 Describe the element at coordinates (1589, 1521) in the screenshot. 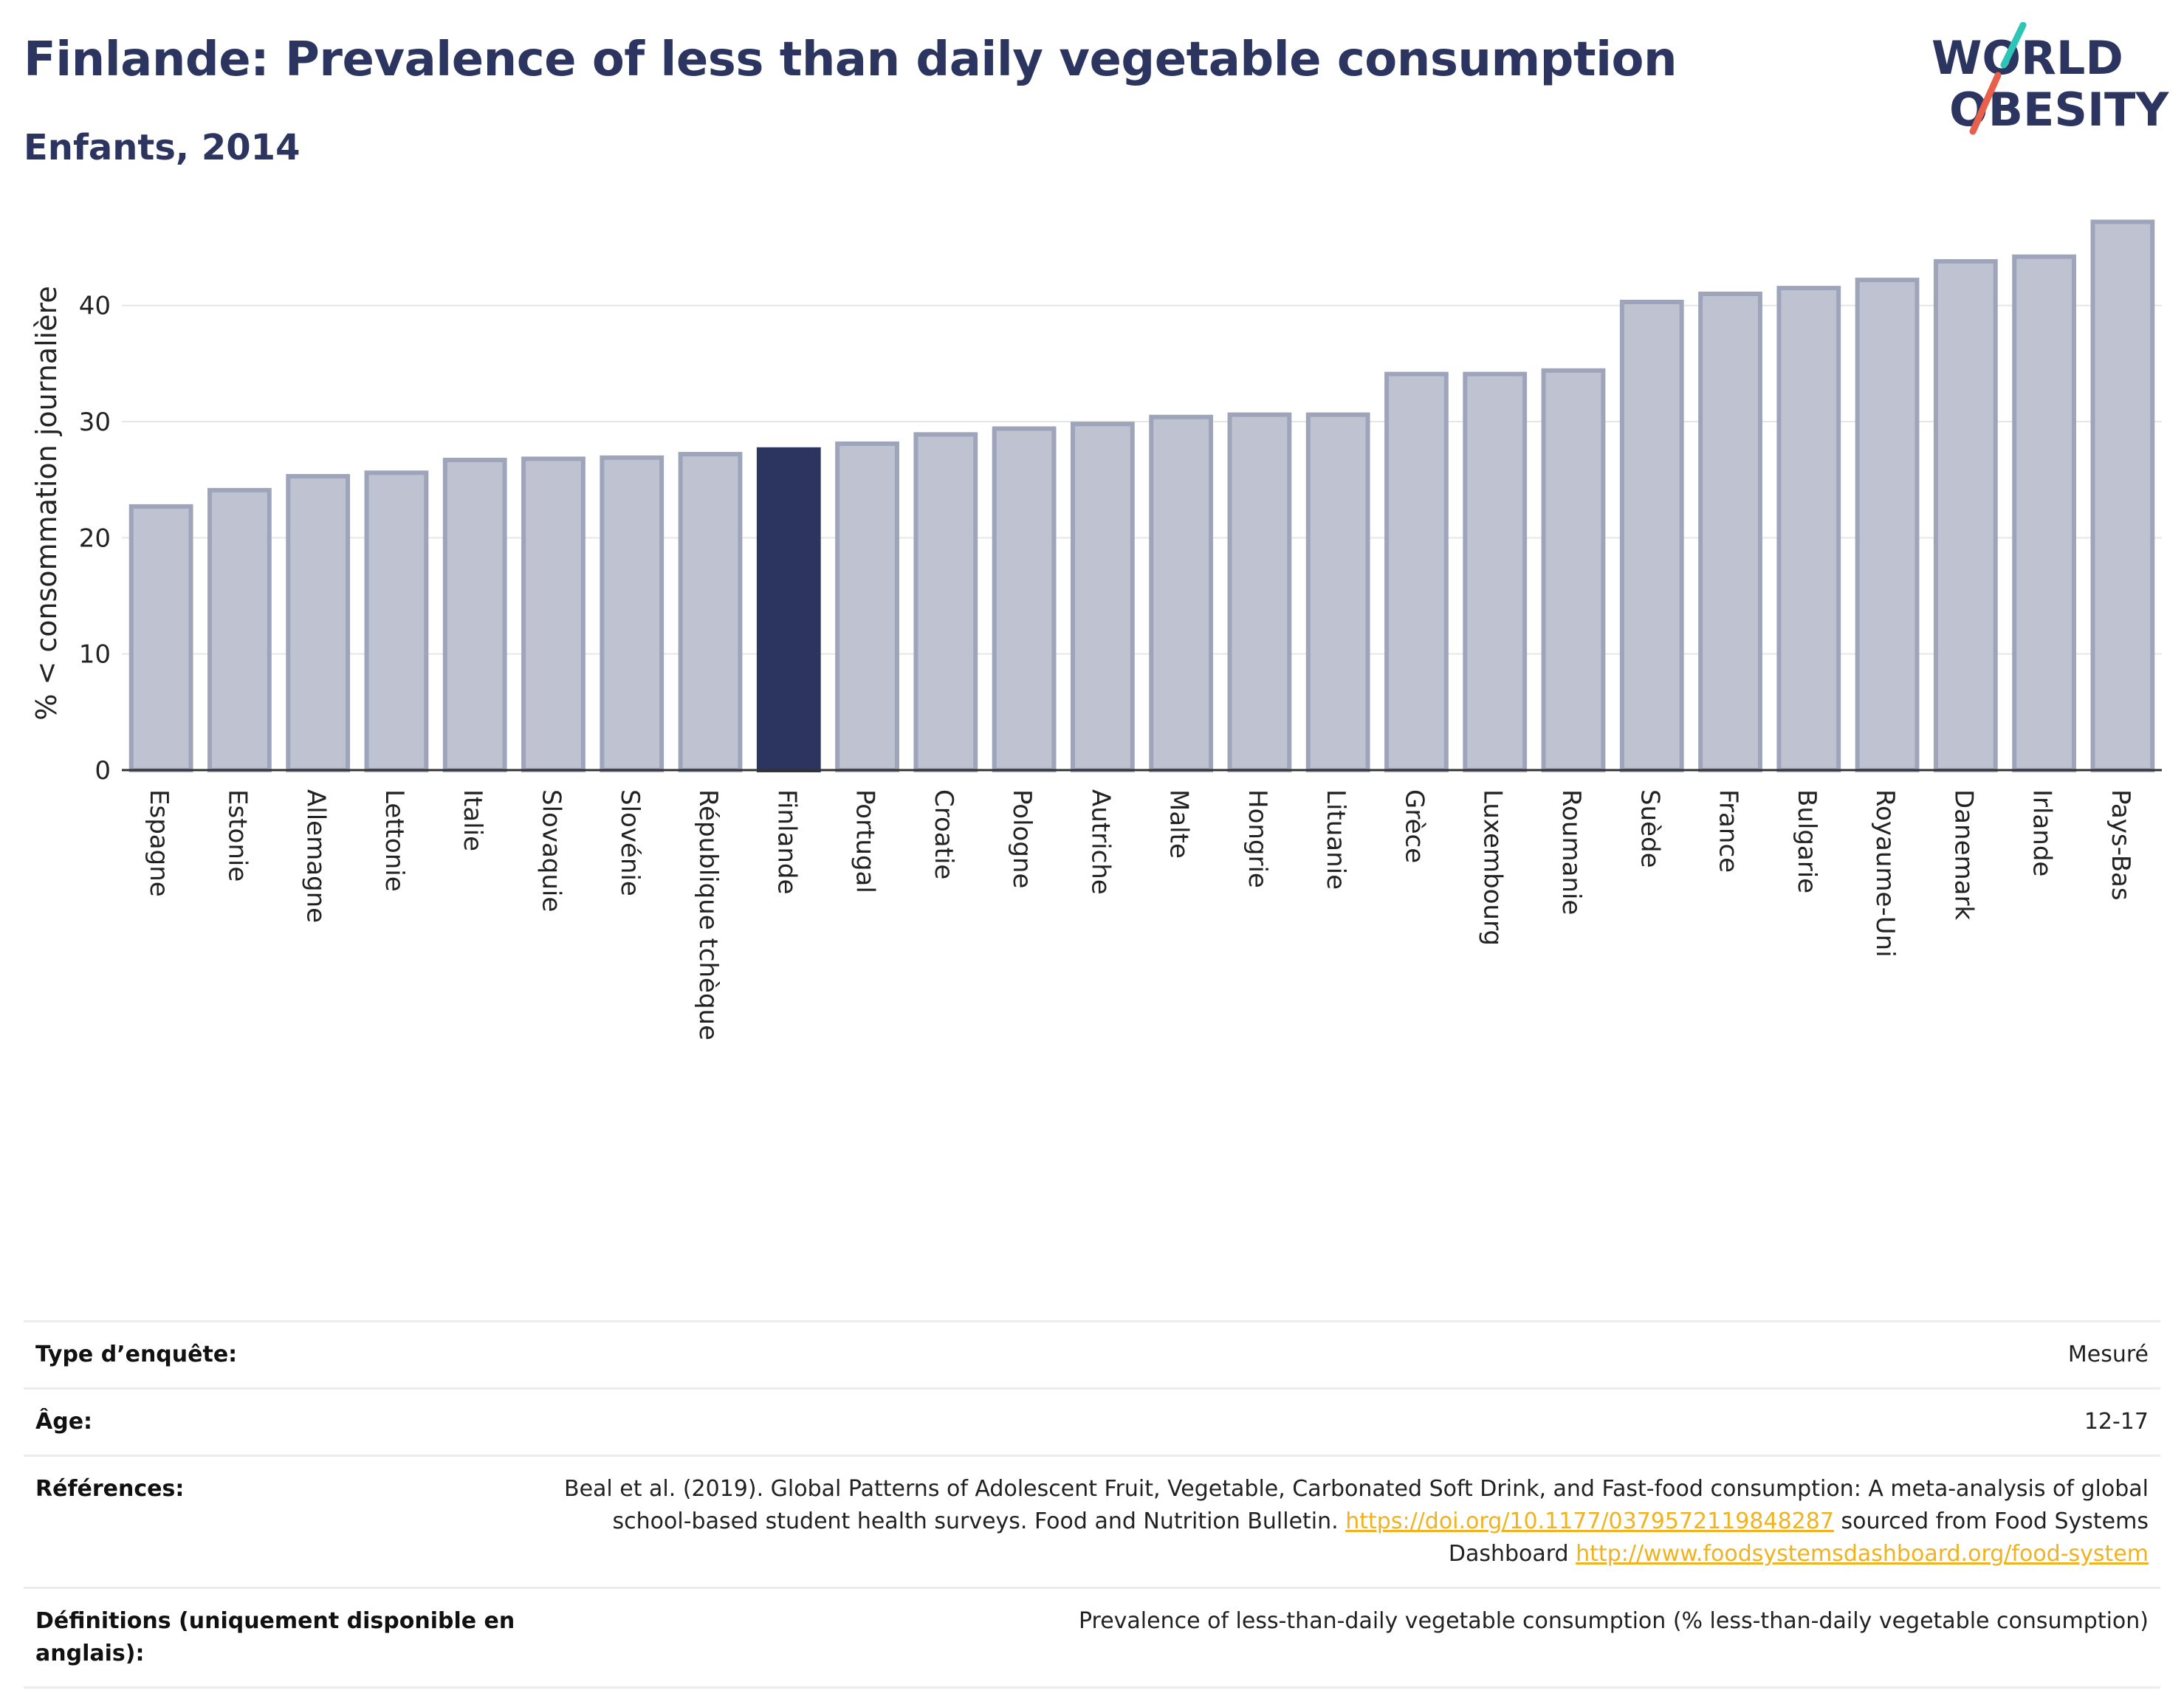

I see `doi-link: https://doi.org/10.1177/0379572119848287` at that location.